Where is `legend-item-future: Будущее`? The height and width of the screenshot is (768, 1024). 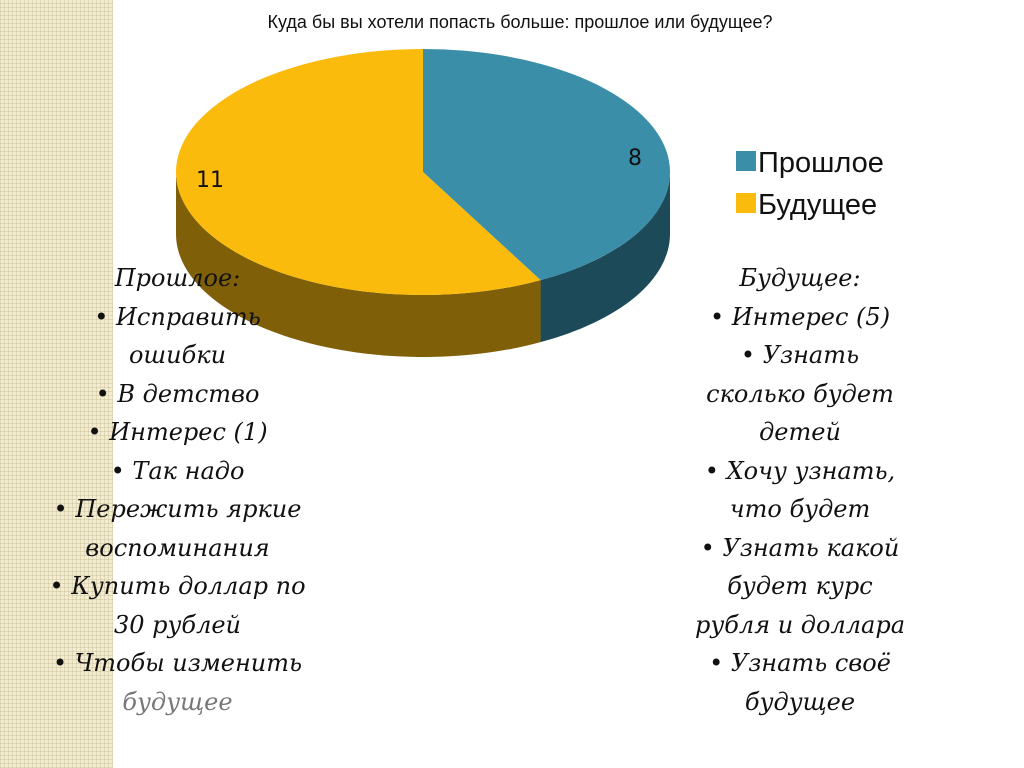
legend-item-future: Будущее is located at coordinates (806, 205).